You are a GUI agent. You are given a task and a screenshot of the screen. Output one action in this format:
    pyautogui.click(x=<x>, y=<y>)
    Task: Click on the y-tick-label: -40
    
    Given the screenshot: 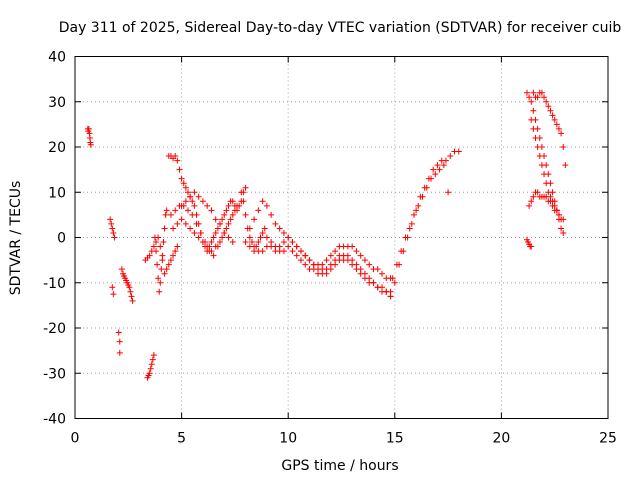 What is the action you would take?
    pyautogui.click(x=54, y=420)
    